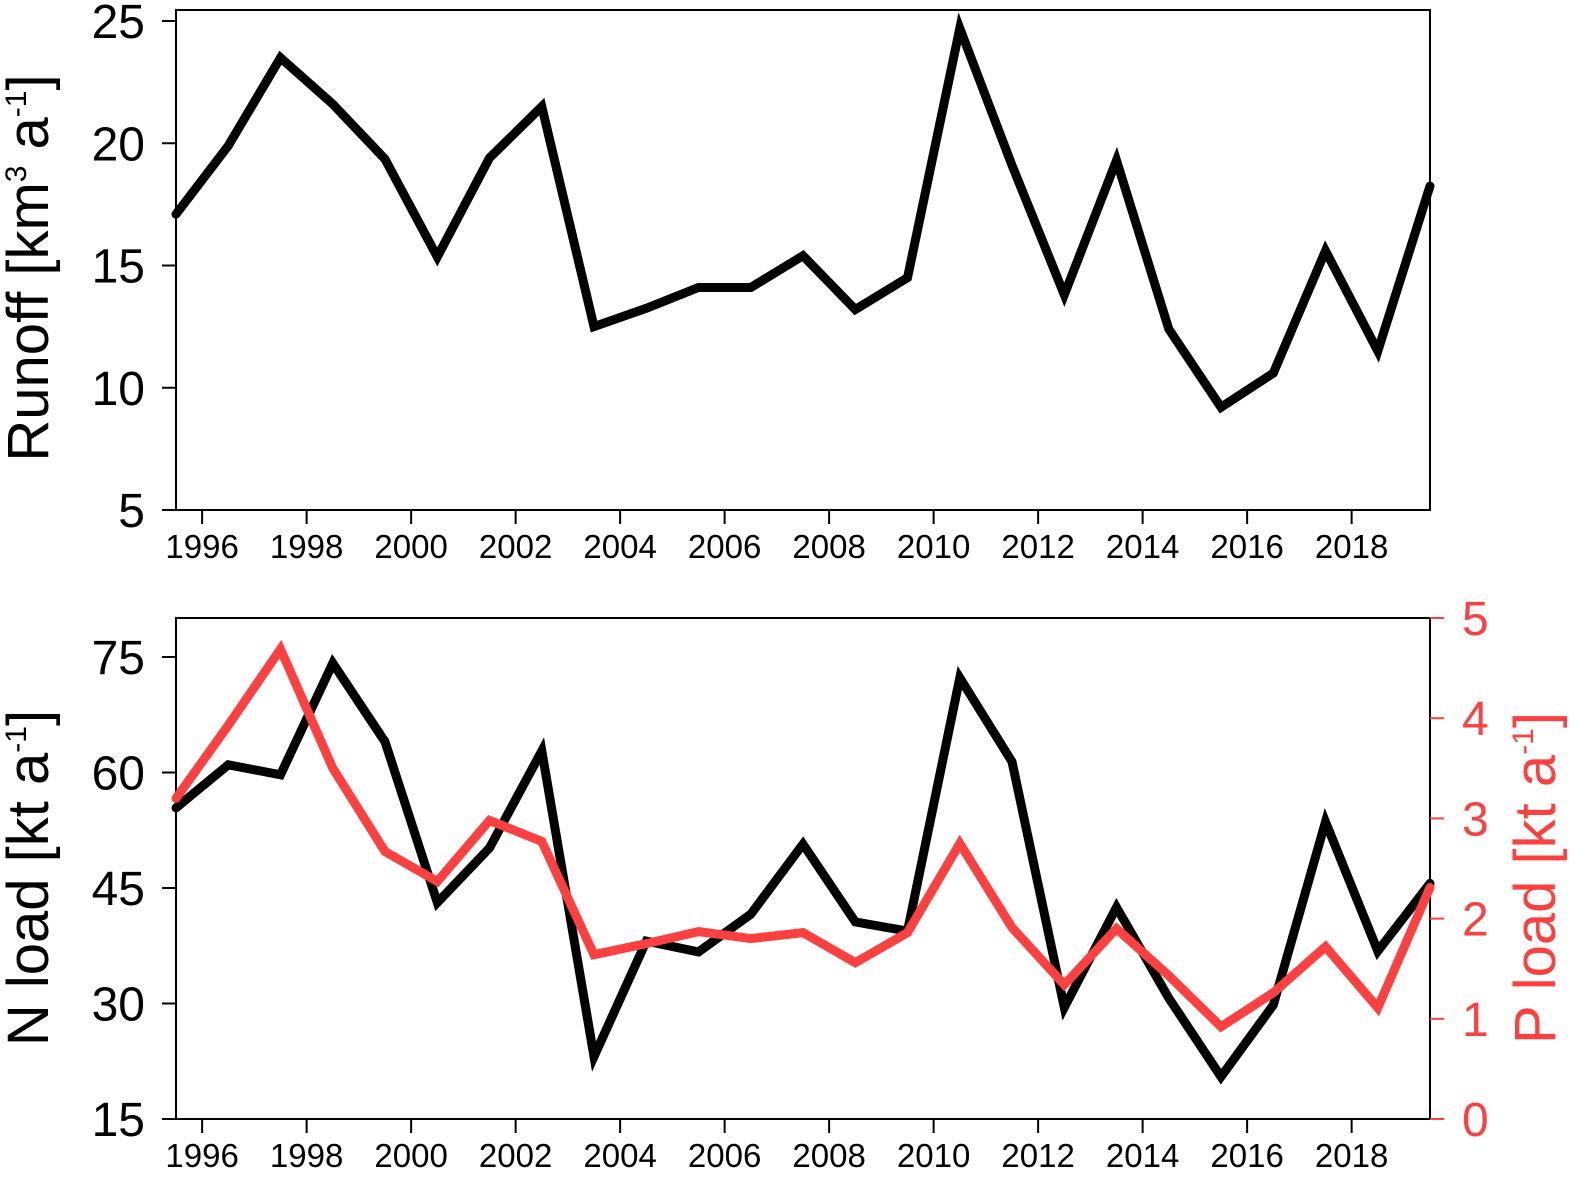  I want to click on bottom-y-axis-label: N load [kt a-1], so click(30, 878).